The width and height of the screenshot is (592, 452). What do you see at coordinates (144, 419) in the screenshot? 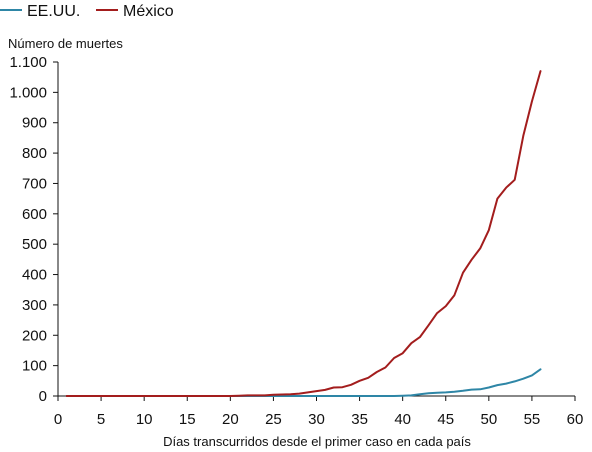
I see `x-tick-label: 10` at bounding box center [144, 419].